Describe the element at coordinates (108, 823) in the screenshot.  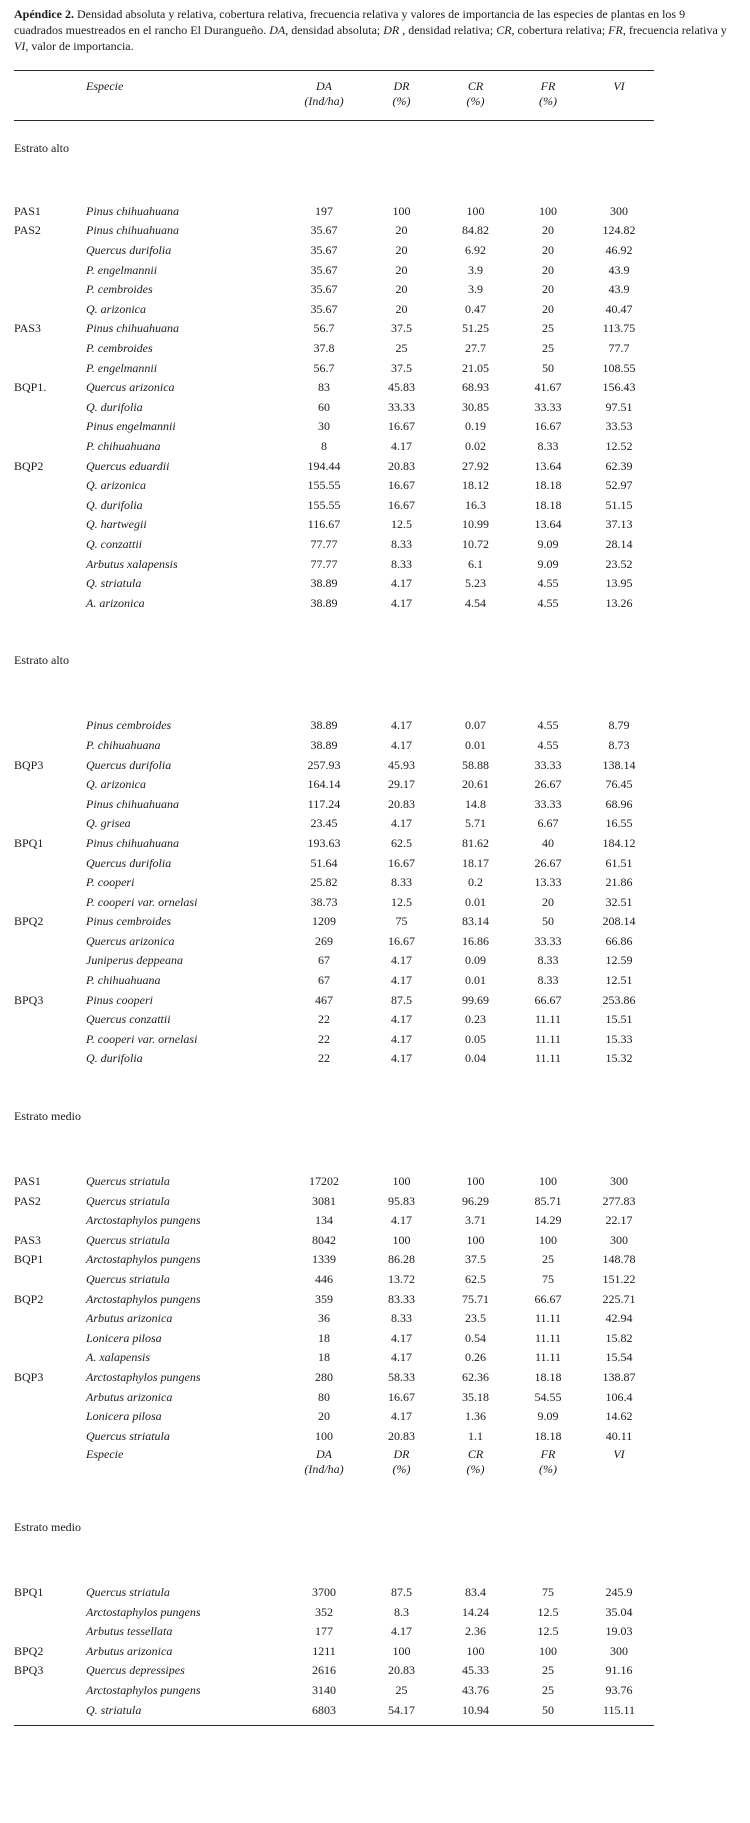
I see `species-name: Q. grisea` at that location.